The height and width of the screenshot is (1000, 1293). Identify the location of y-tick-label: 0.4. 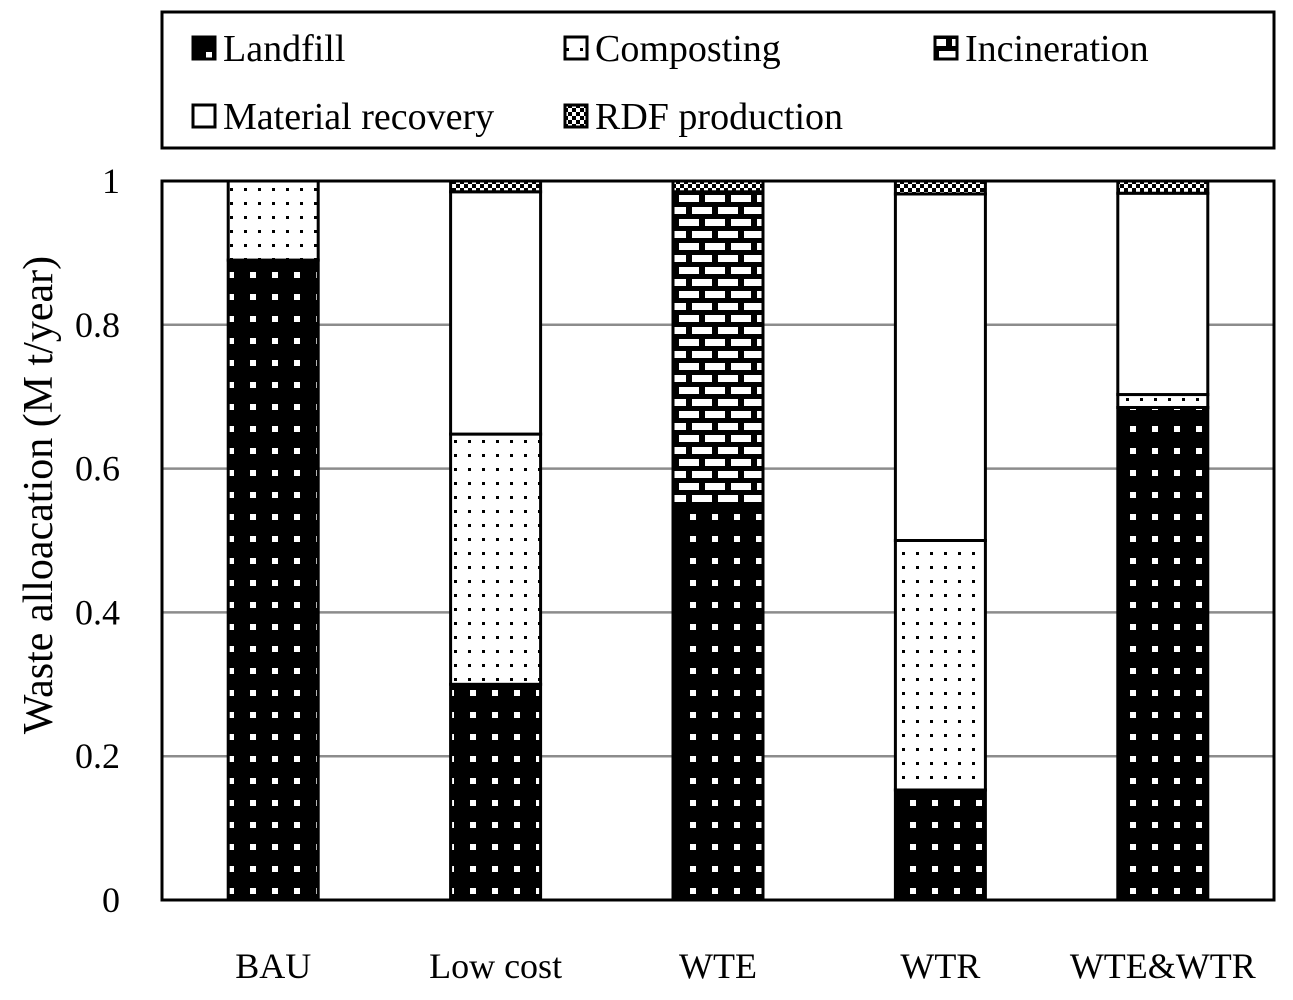
(97, 612).